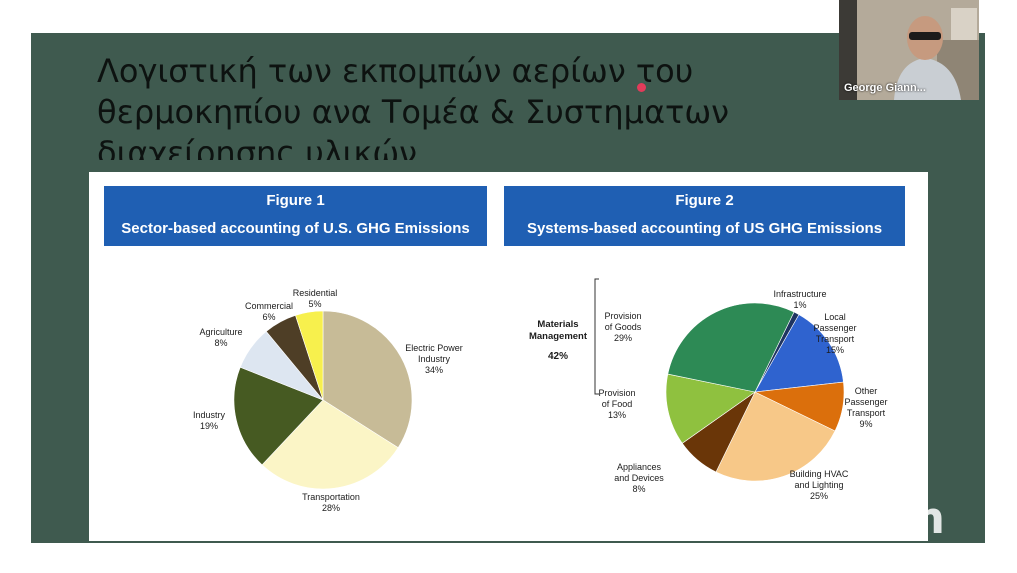  I want to click on slice-label-infrastructure: Infrastructure, so click(799, 294).